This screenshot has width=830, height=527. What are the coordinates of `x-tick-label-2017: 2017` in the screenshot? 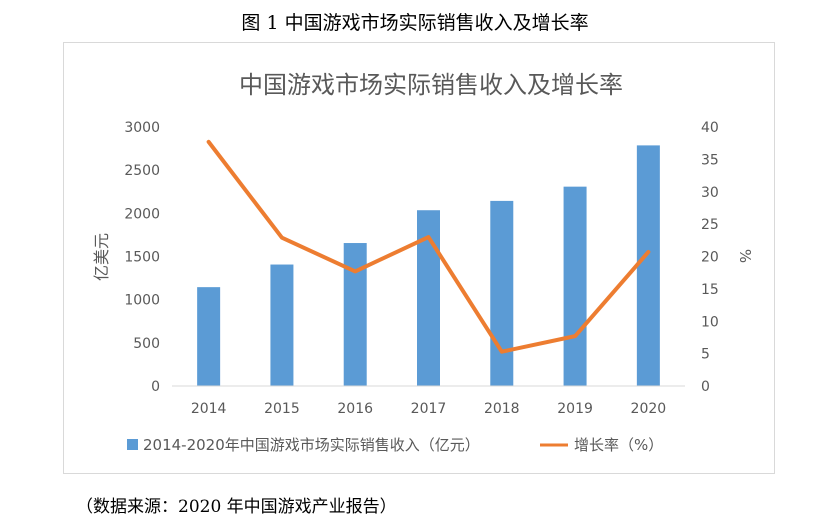 It's located at (429, 409).